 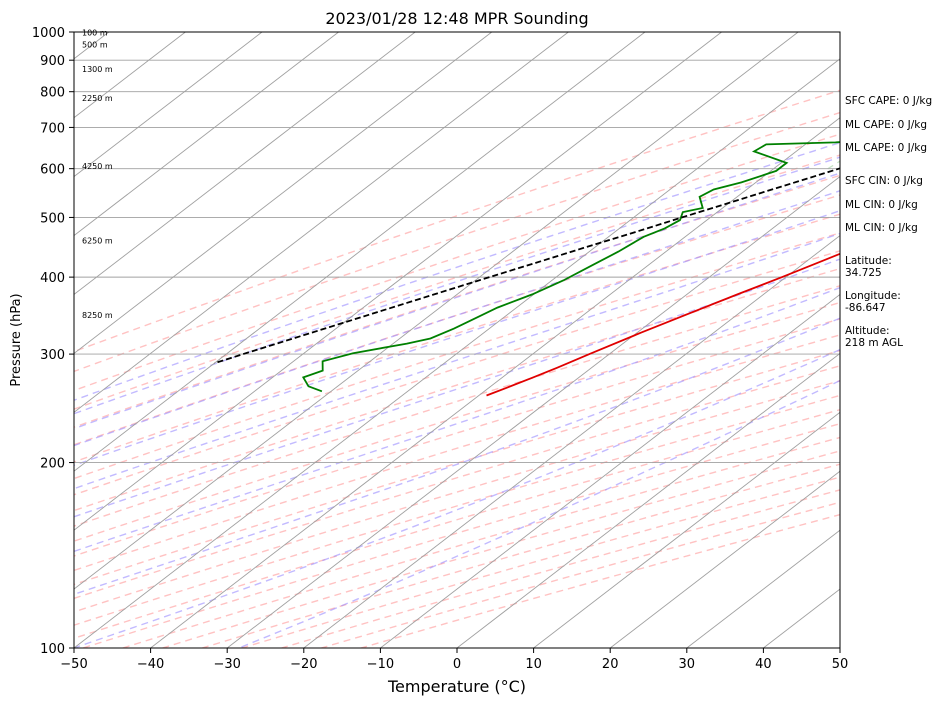 What do you see at coordinates (16, 339) in the screenshot?
I see `y-axis-label: Pressure (hPa)` at bounding box center [16, 339].